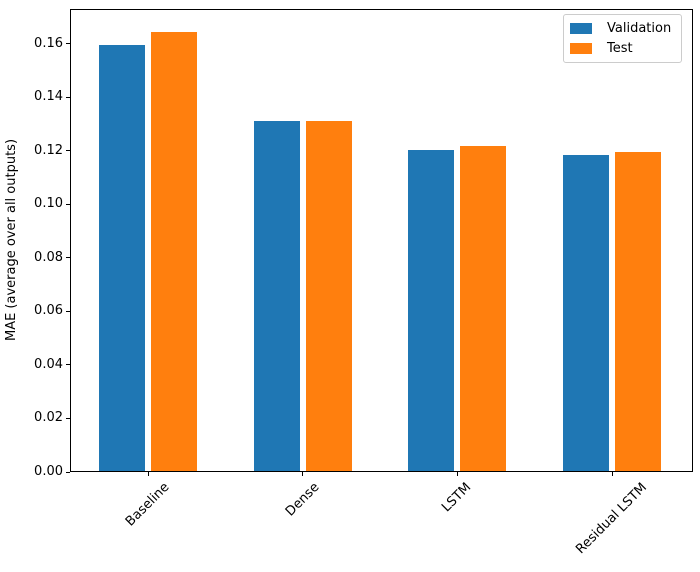 This screenshot has height=572, width=700. Describe the element at coordinates (457, 498) in the screenshot. I see `x-tick-label: LSTM` at that location.